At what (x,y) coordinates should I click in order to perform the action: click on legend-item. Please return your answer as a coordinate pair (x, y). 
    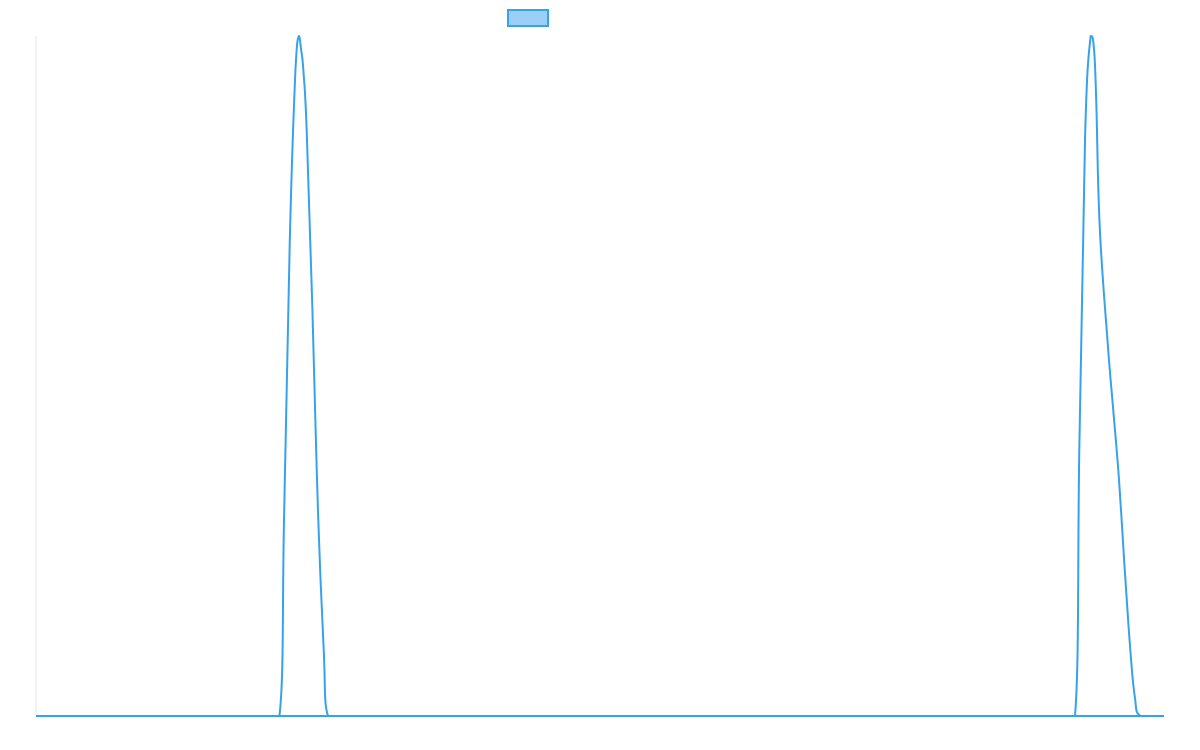
    Looking at the image, I should click on (528, 18).